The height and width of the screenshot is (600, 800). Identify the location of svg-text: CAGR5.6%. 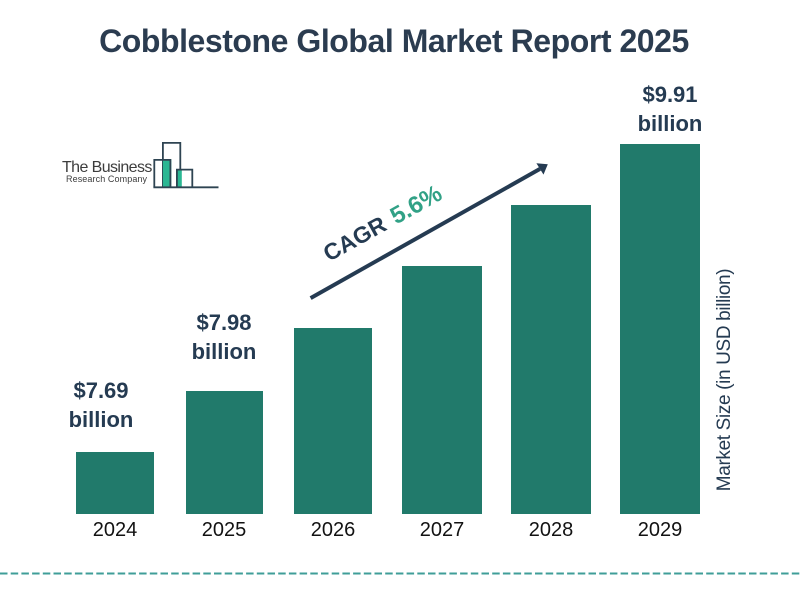
(383, 223).